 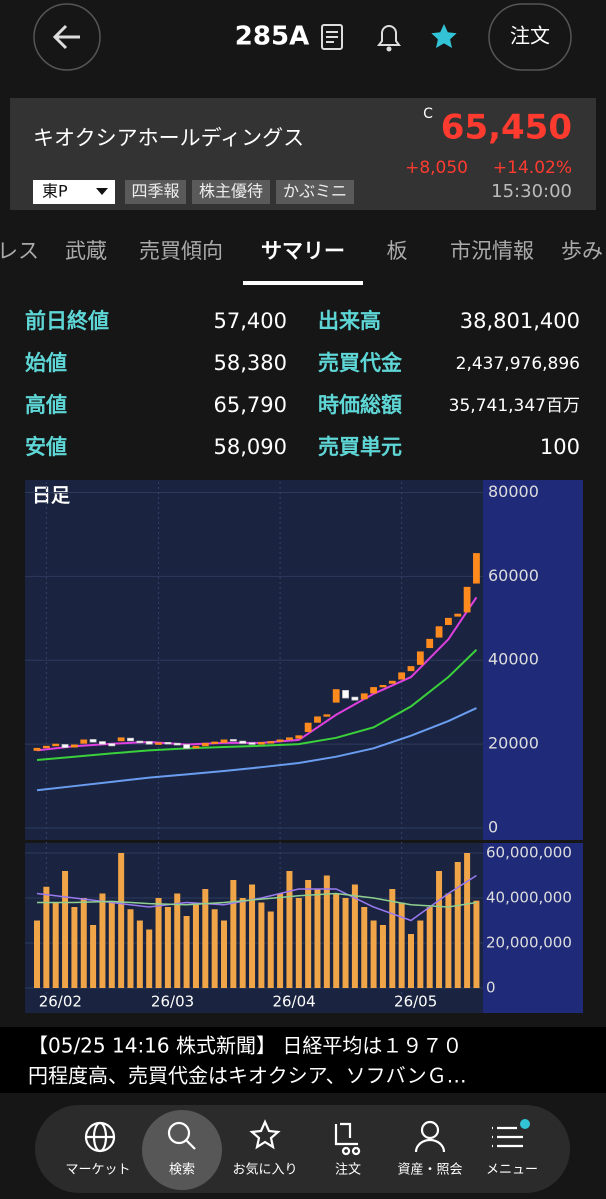 I want to click on tab: レス, so click(x=19, y=251).